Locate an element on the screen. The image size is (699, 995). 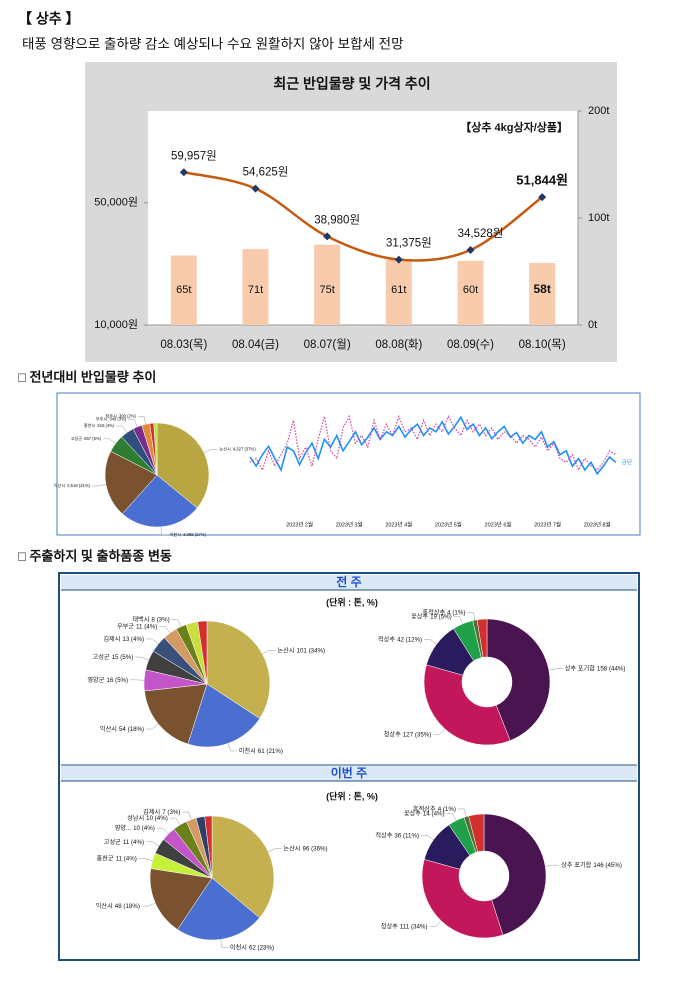
slice-label: 익산시 2,518 (21%) is located at coordinates (72, 485).